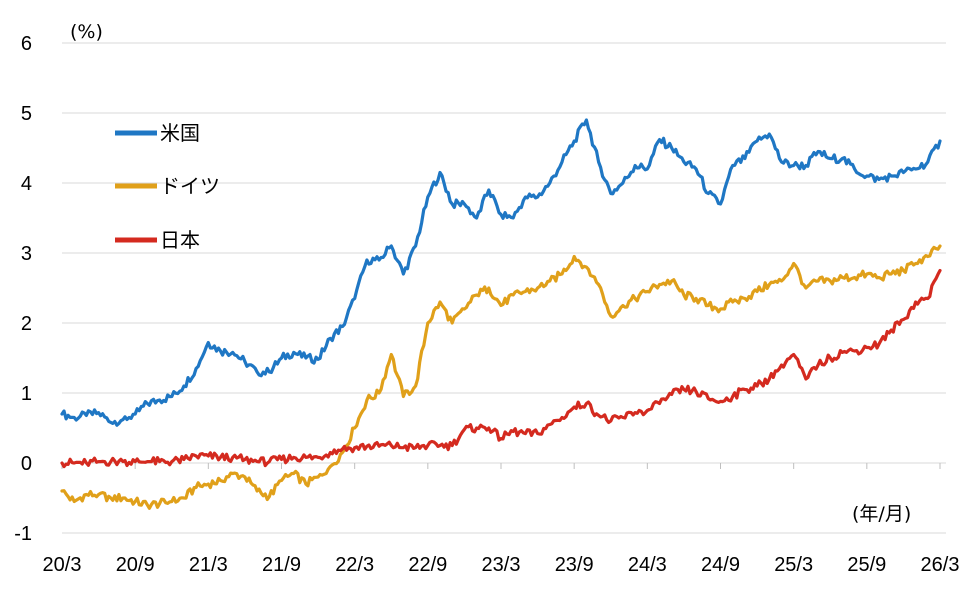 The width and height of the screenshot is (970, 607). What do you see at coordinates (281, 565) in the screenshot?
I see `x-tick-label: 21/9` at bounding box center [281, 565].